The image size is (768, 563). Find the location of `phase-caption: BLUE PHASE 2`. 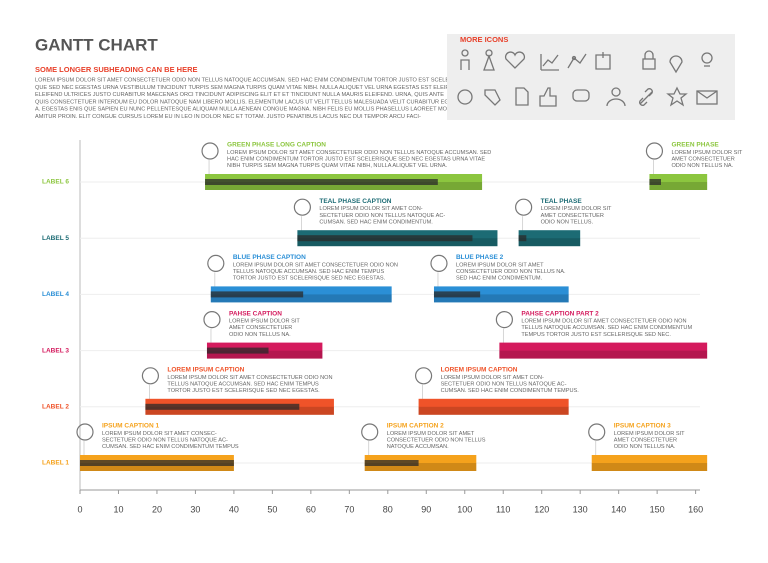

phase-caption: BLUE PHASE 2 is located at coordinates (480, 257).